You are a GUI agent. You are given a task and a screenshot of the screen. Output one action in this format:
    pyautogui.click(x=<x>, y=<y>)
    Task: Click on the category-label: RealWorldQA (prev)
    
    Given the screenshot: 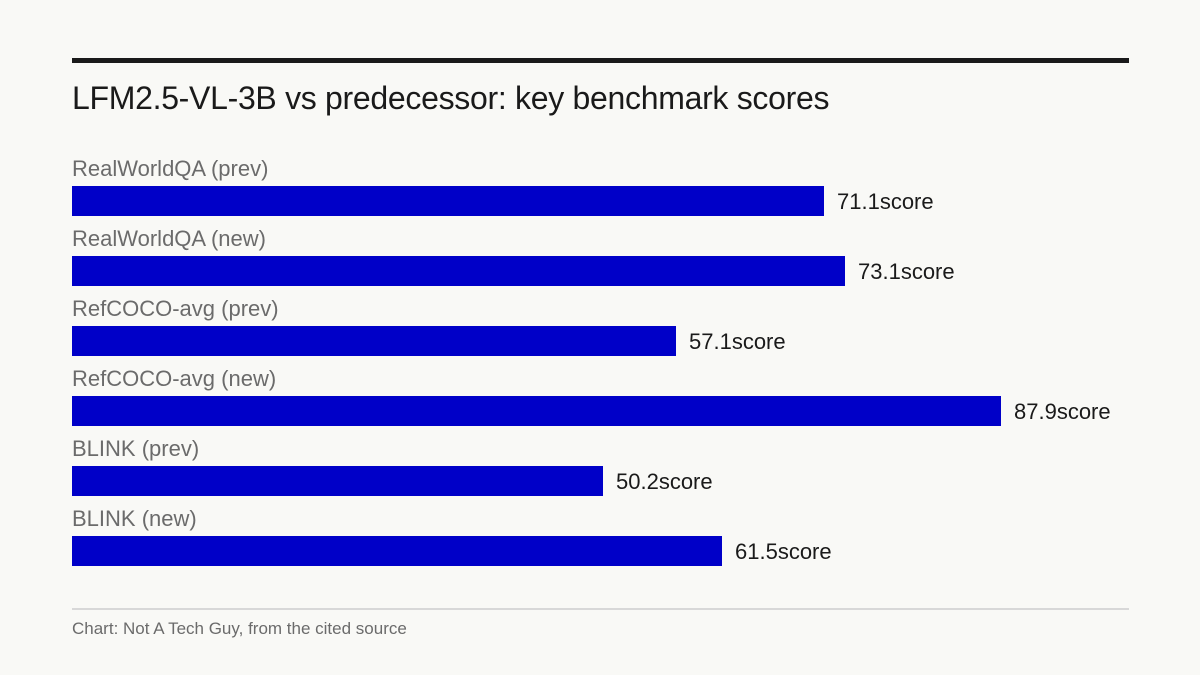 What is the action you would take?
    pyautogui.click(x=170, y=168)
    